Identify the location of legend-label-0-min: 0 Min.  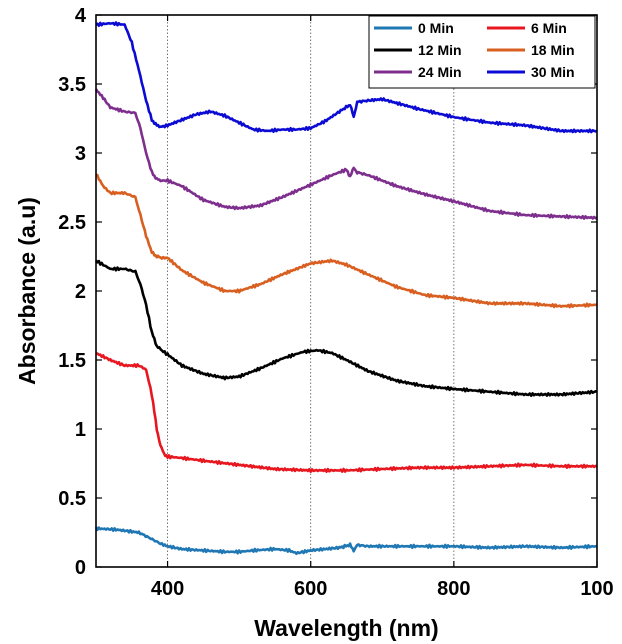
(436, 28).